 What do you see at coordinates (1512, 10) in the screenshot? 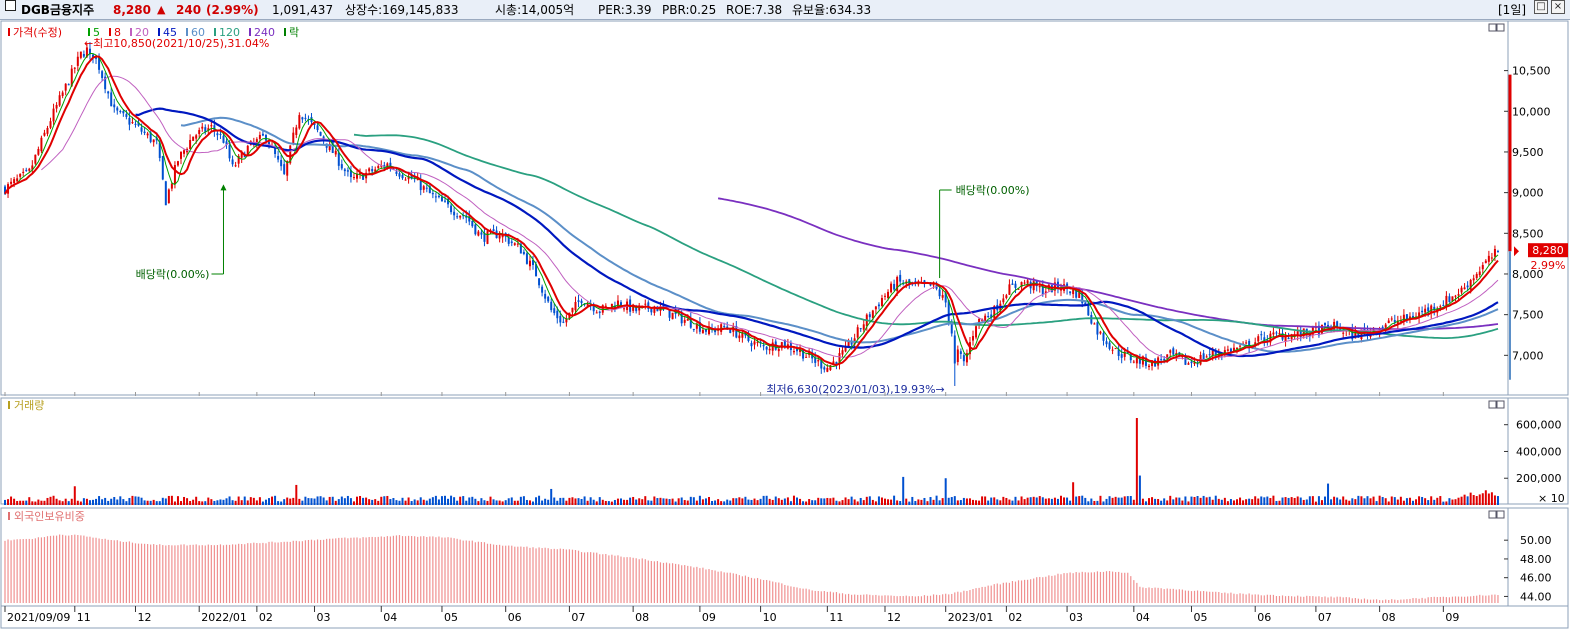
I see `period-selector: [1일]` at bounding box center [1512, 10].